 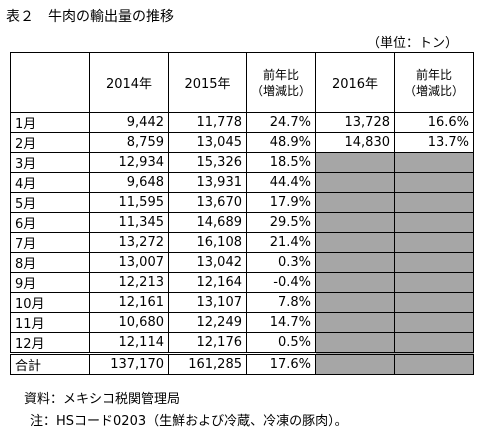 What do you see at coordinates (50, 162) in the screenshot?
I see `cell-month: 3月` at bounding box center [50, 162].